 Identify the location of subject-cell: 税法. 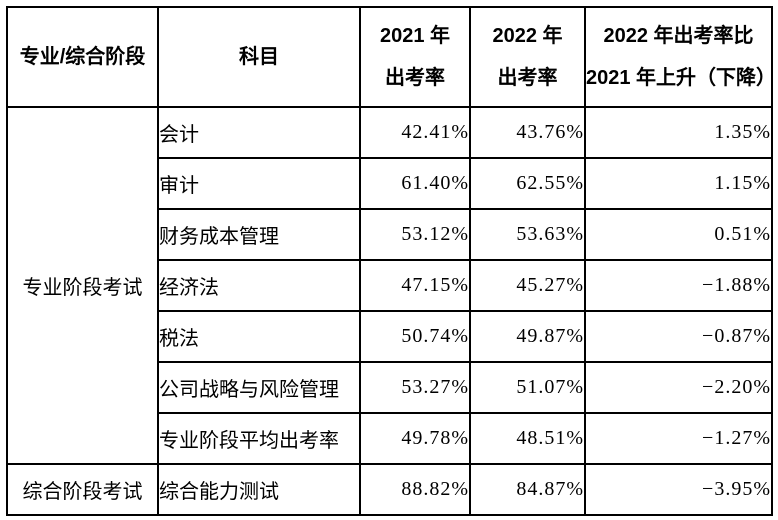
(259, 336).